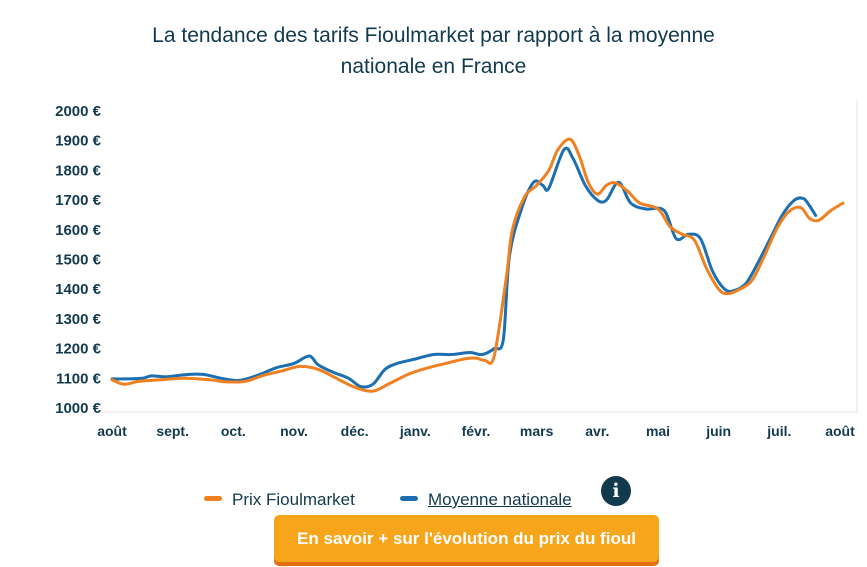  I want to click on y-tick-label: 1700 €, so click(78, 200).